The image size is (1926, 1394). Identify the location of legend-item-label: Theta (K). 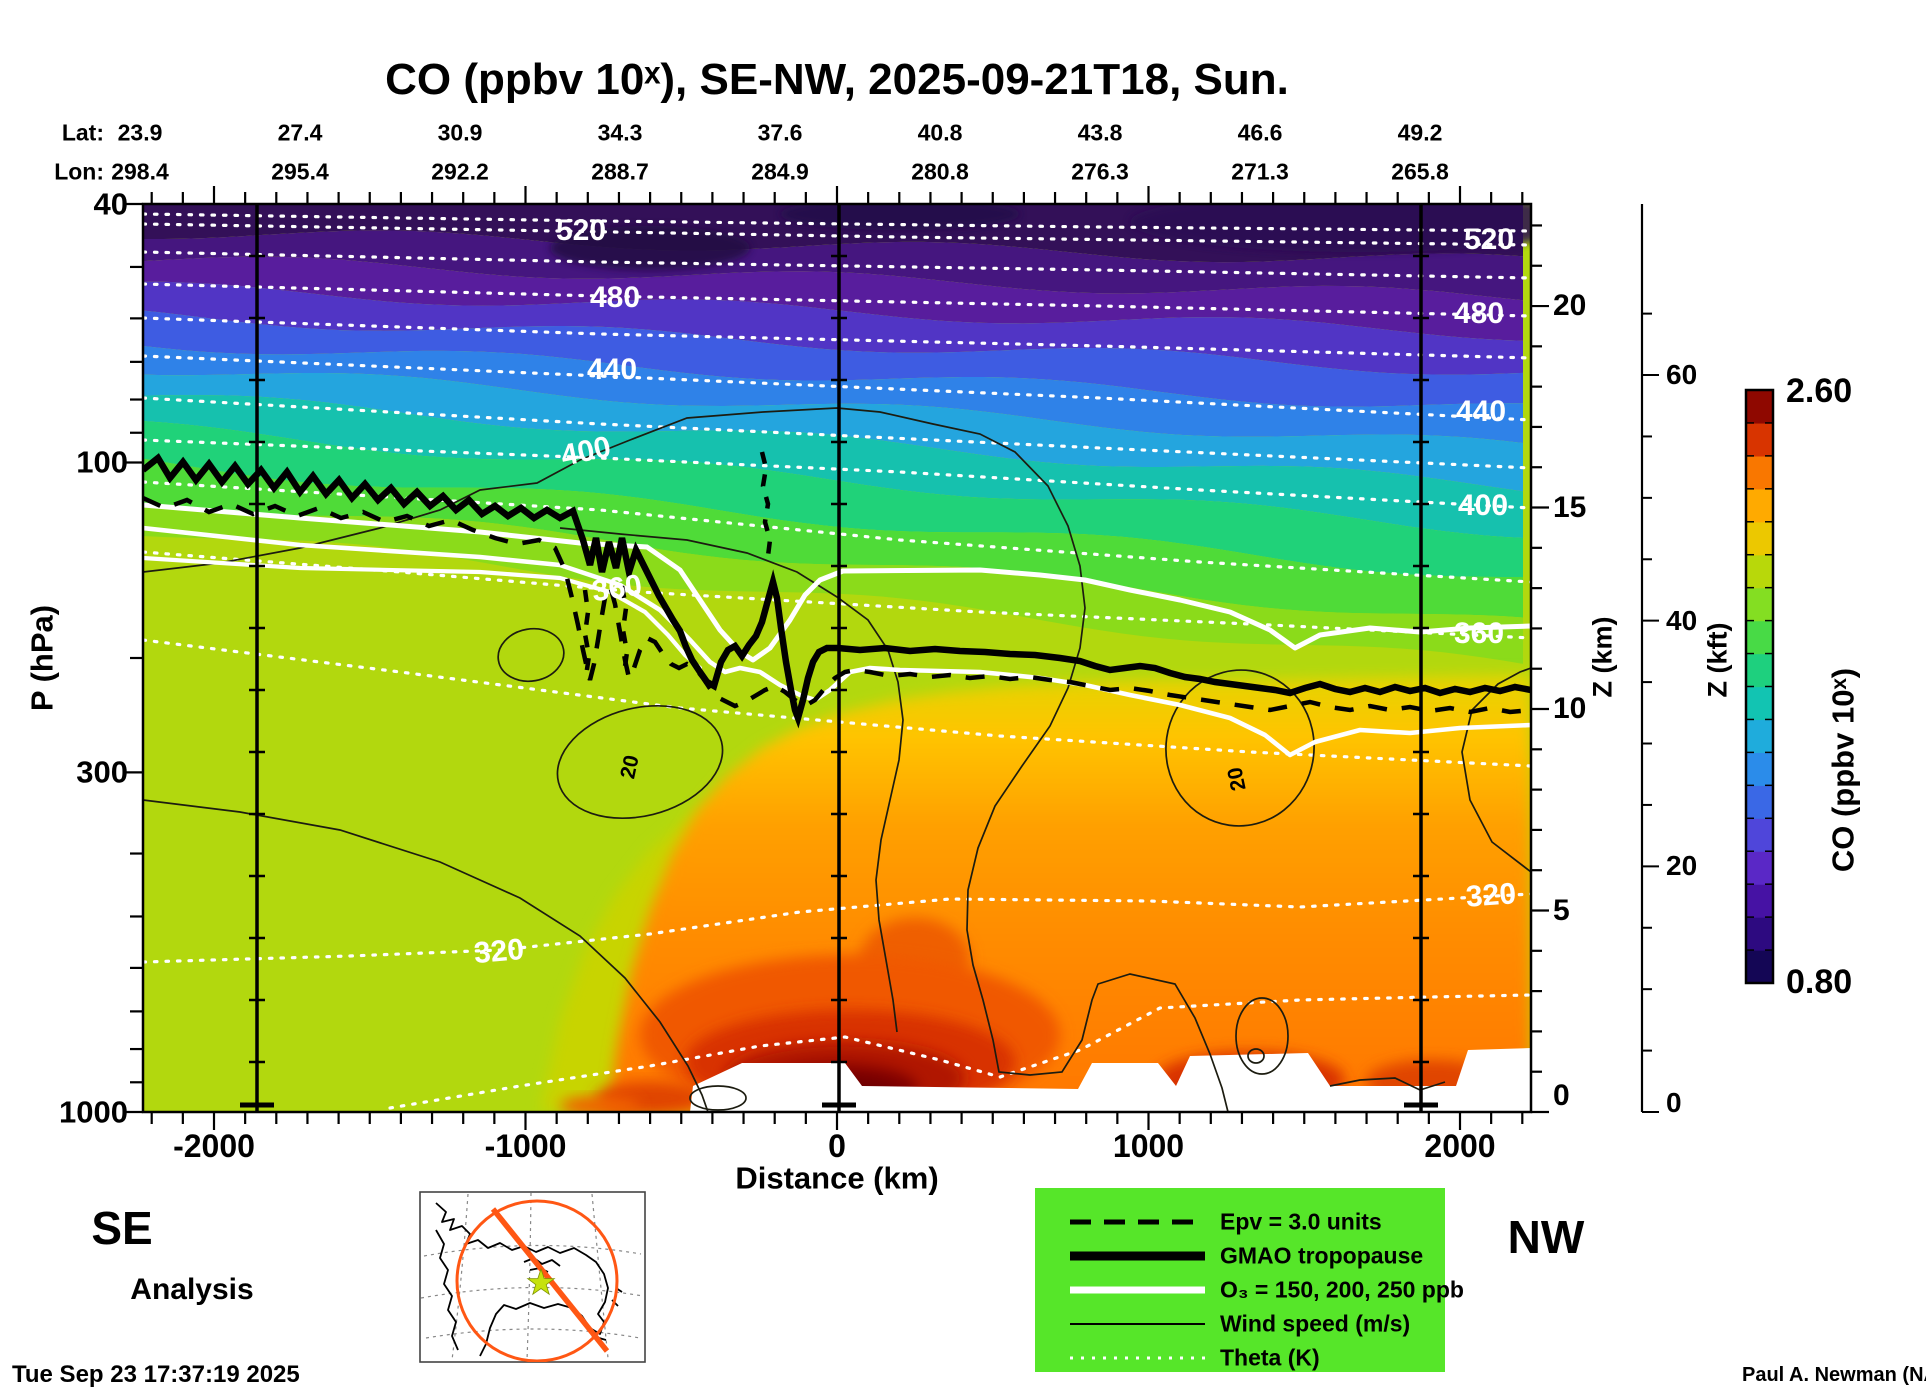
(1270, 1357).